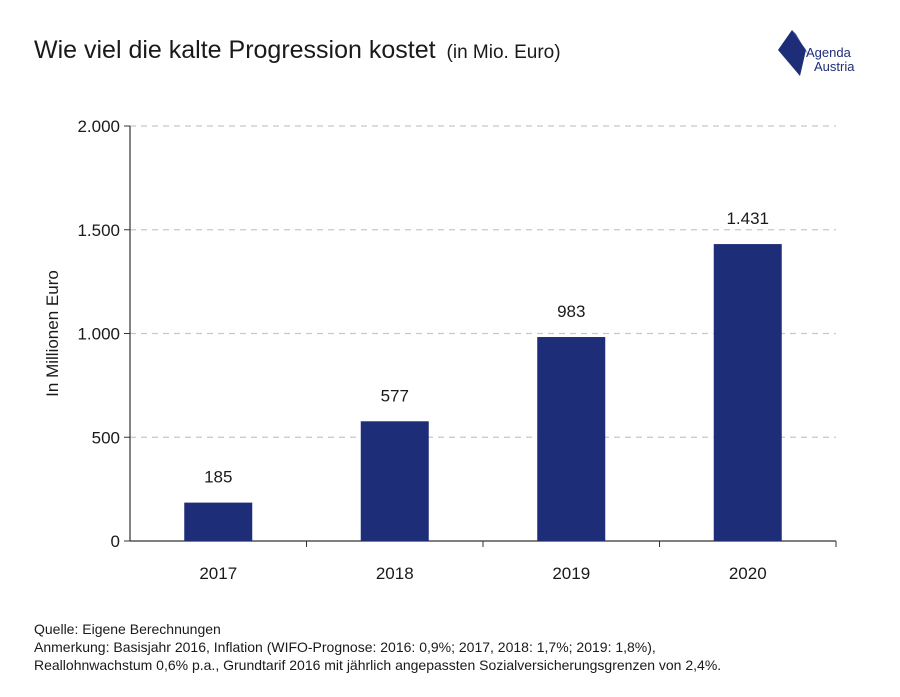  What do you see at coordinates (98, 334) in the screenshot?
I see `y-tick-label: 1.000` at bounding box center [98, 334].